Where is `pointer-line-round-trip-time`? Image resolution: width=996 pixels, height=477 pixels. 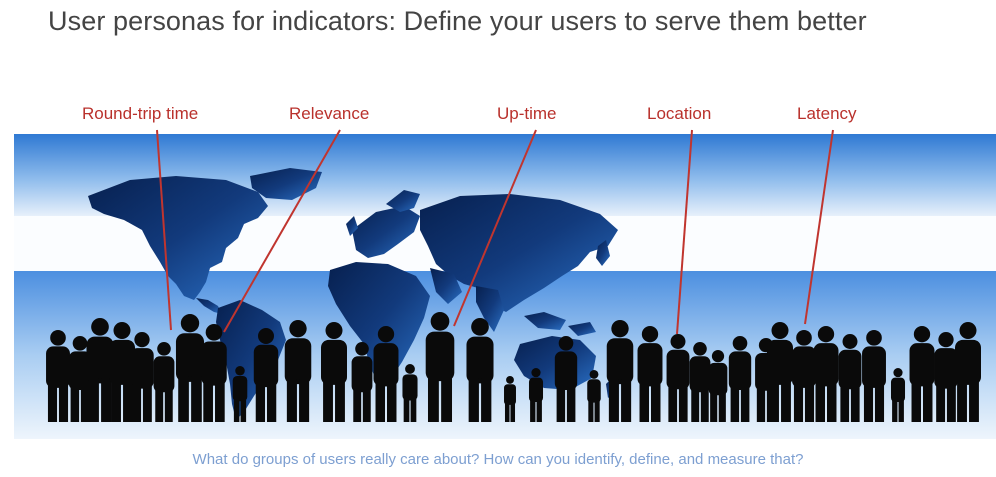 pointer-line-round-trip-time is located at coordinates (164, 230).